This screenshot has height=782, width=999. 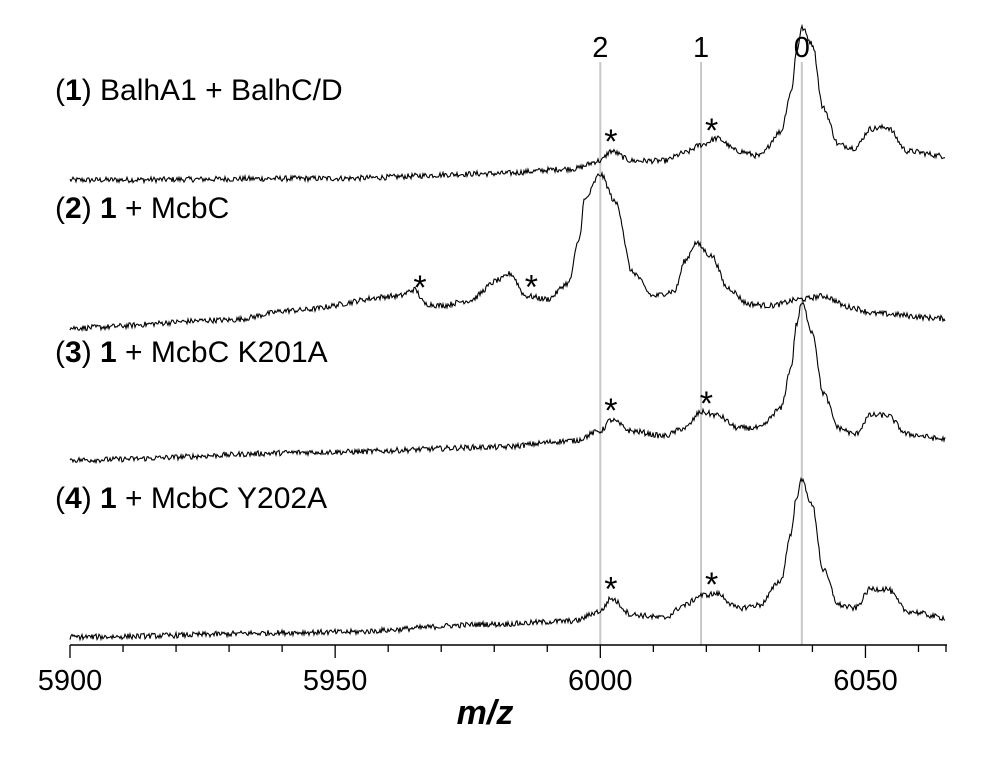 What do you see at coordinates (600, 48) in the screenshot?
I see `reference-line-label: 2` at bounding box center [600, 48].